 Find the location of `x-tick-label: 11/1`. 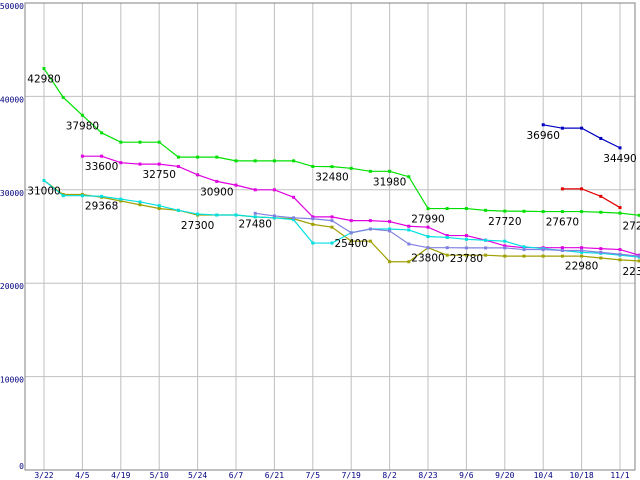

x-tick-label: 11/1 is located at coordinates (619, 475).